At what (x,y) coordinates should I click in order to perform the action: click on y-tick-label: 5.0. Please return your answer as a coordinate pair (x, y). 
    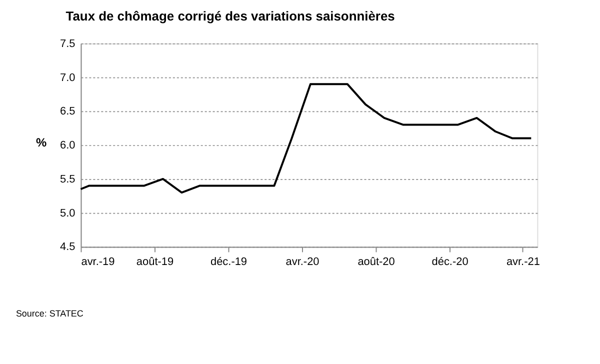
    Looking at the image, I should click on (68, 213).